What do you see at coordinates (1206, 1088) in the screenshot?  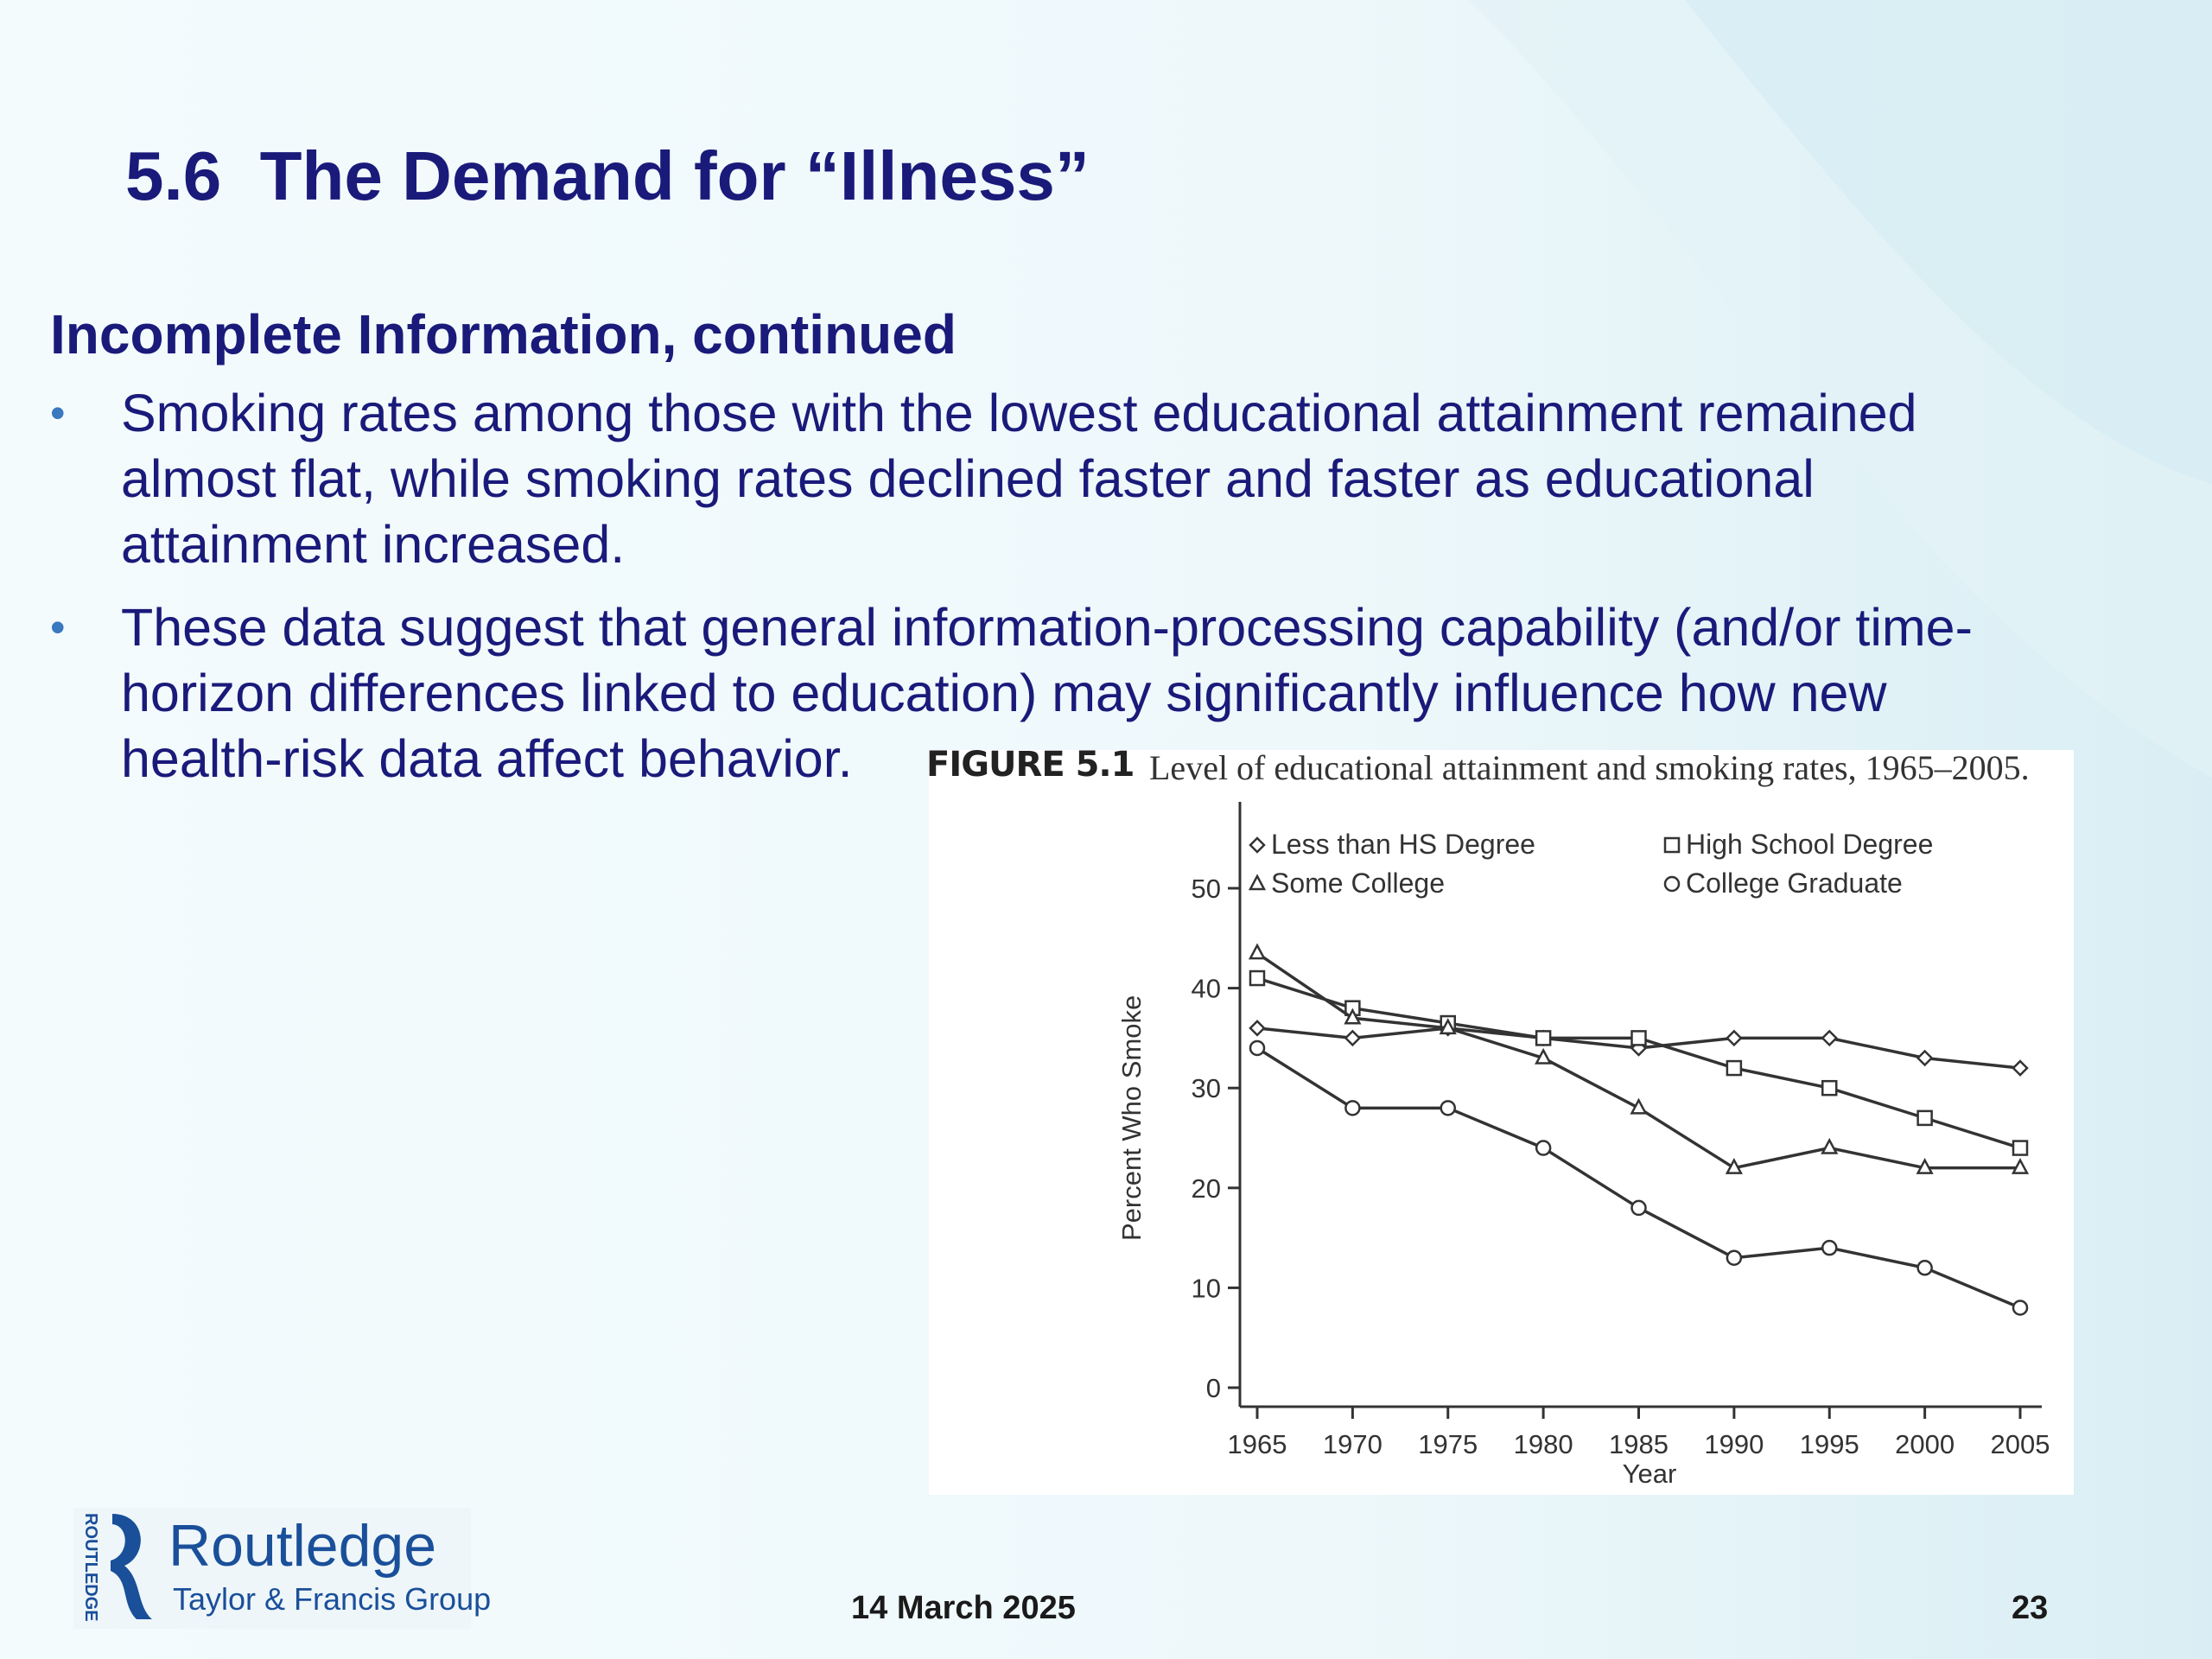 I see `y-tick-label: 30` at bounding box center [1206, 1088].